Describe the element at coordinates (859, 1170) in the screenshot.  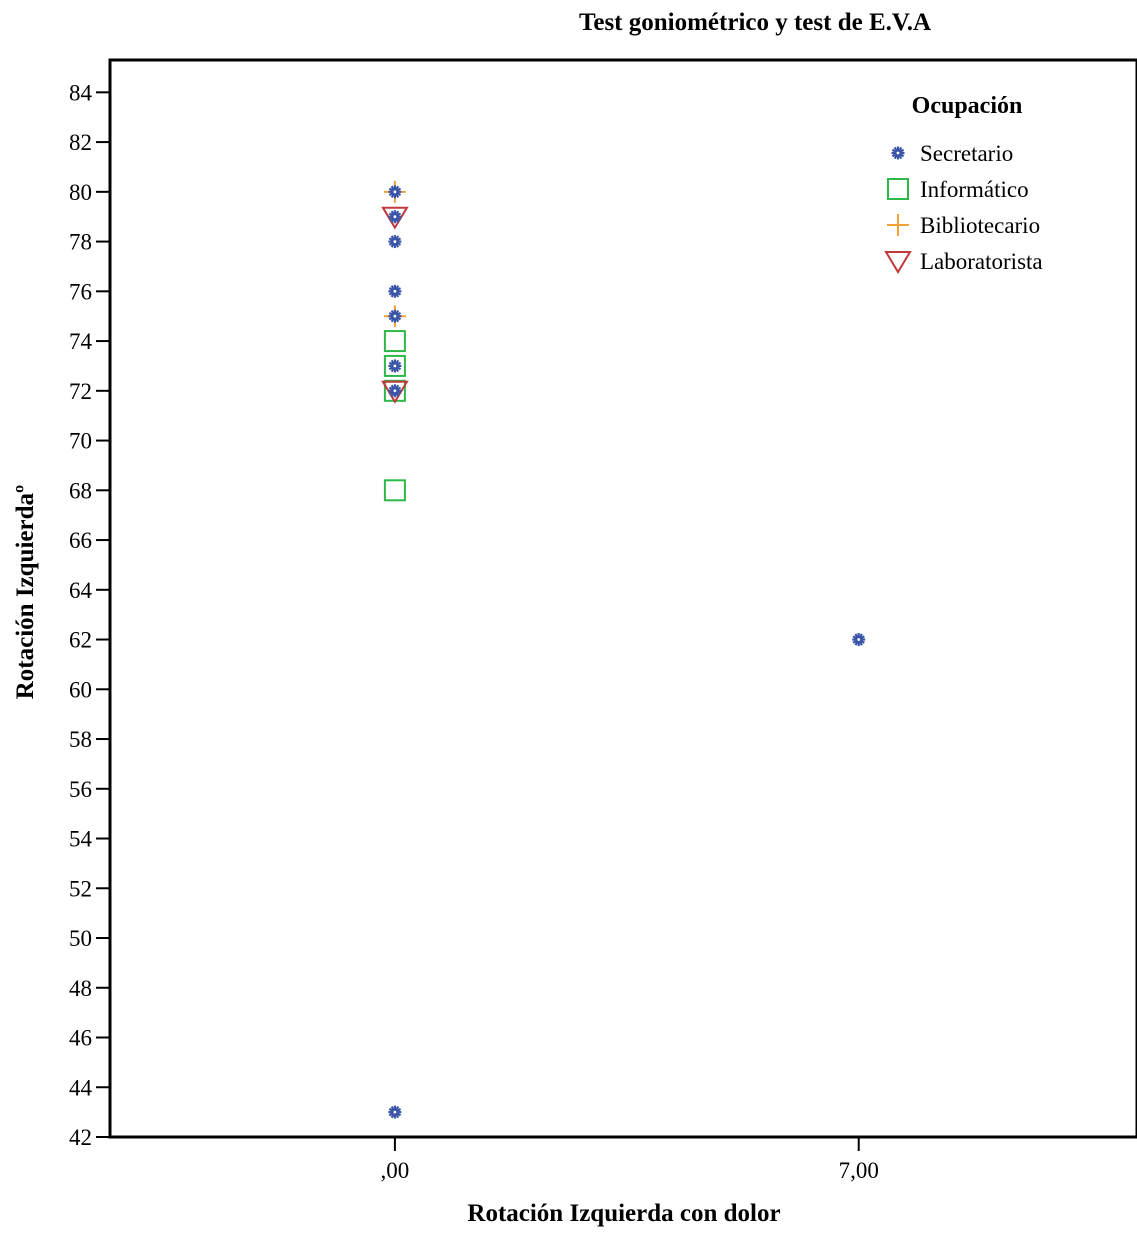
I see `x-tick-label: 7,00` at that location.